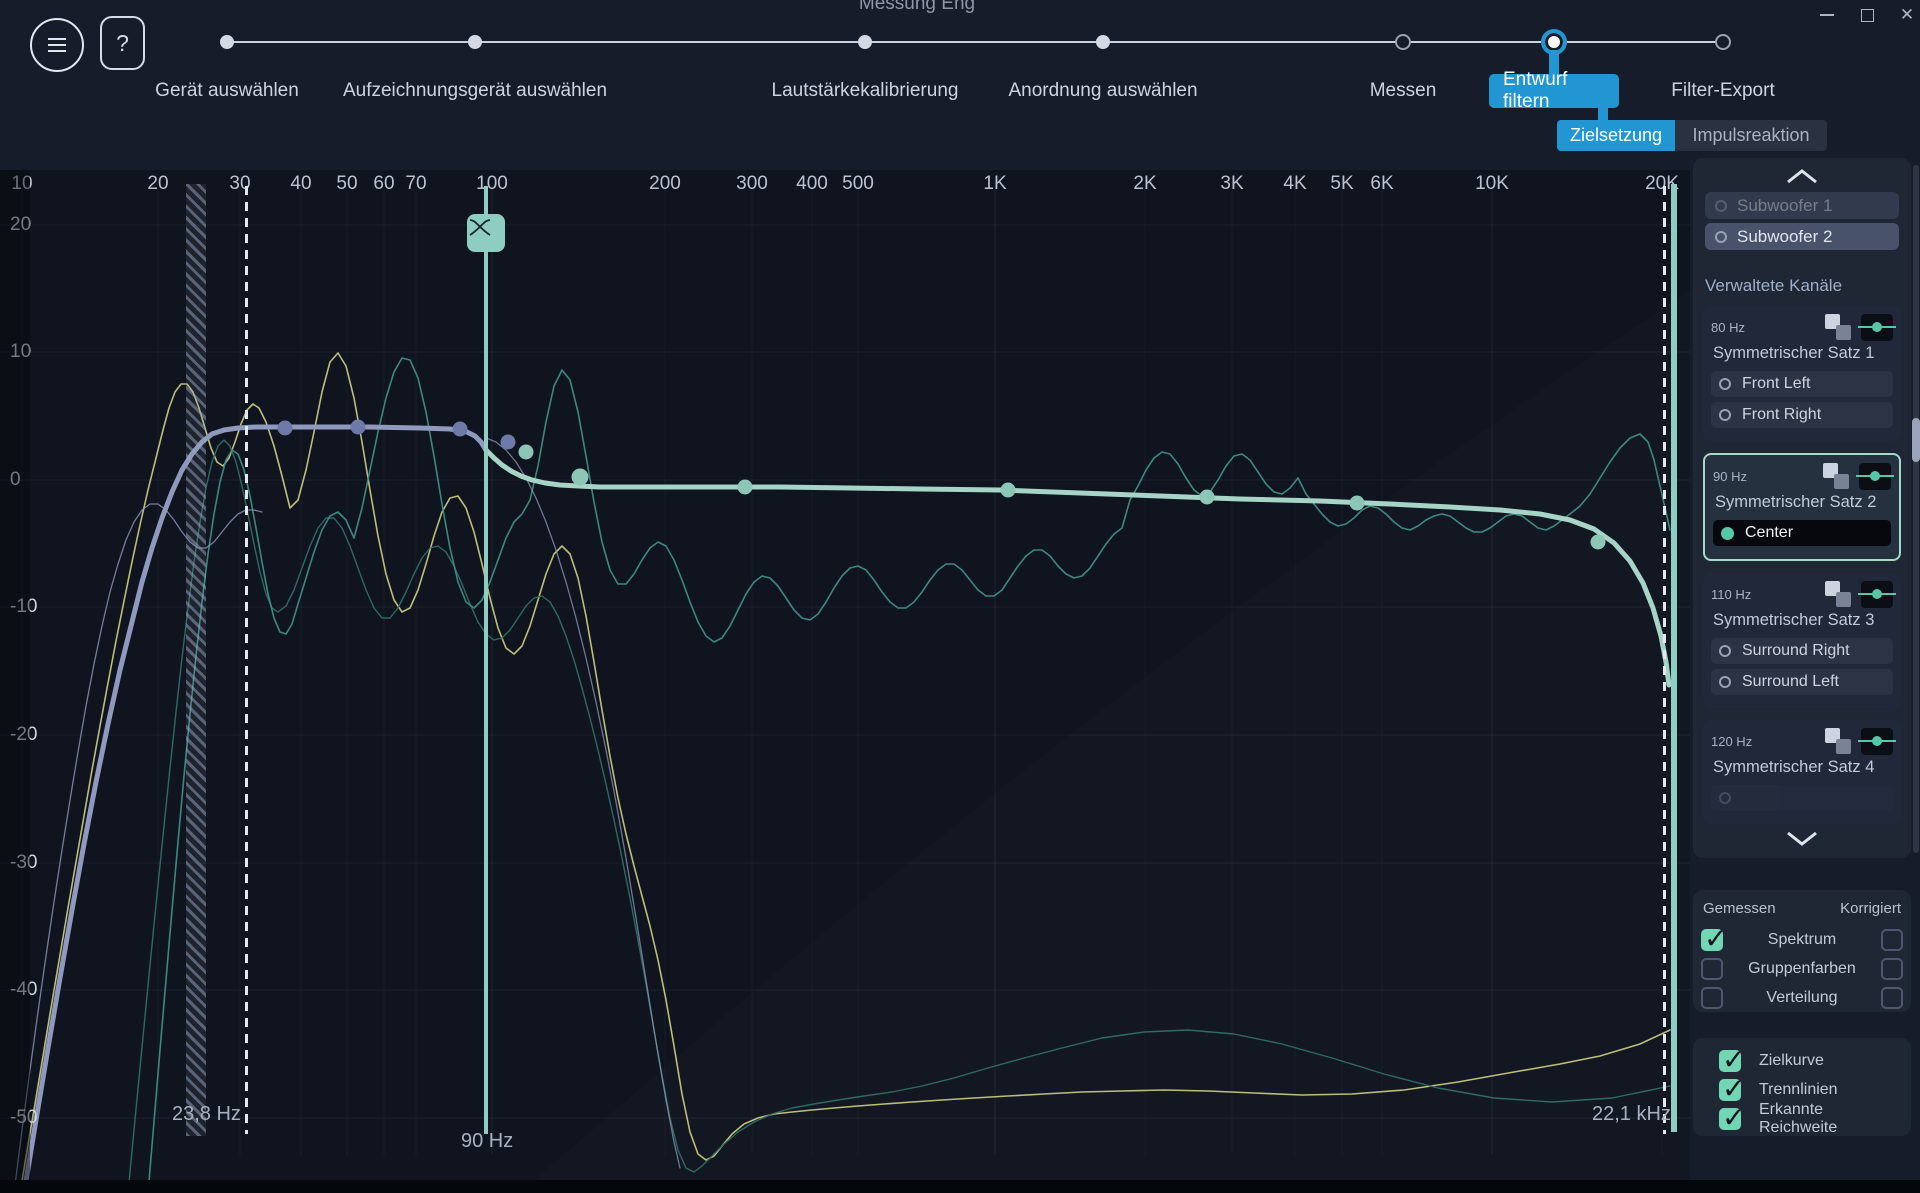 The height and width of the screenshot is (1193, 1920). I want to click on periwinkle-sub-rolloff, so click(583, 803).